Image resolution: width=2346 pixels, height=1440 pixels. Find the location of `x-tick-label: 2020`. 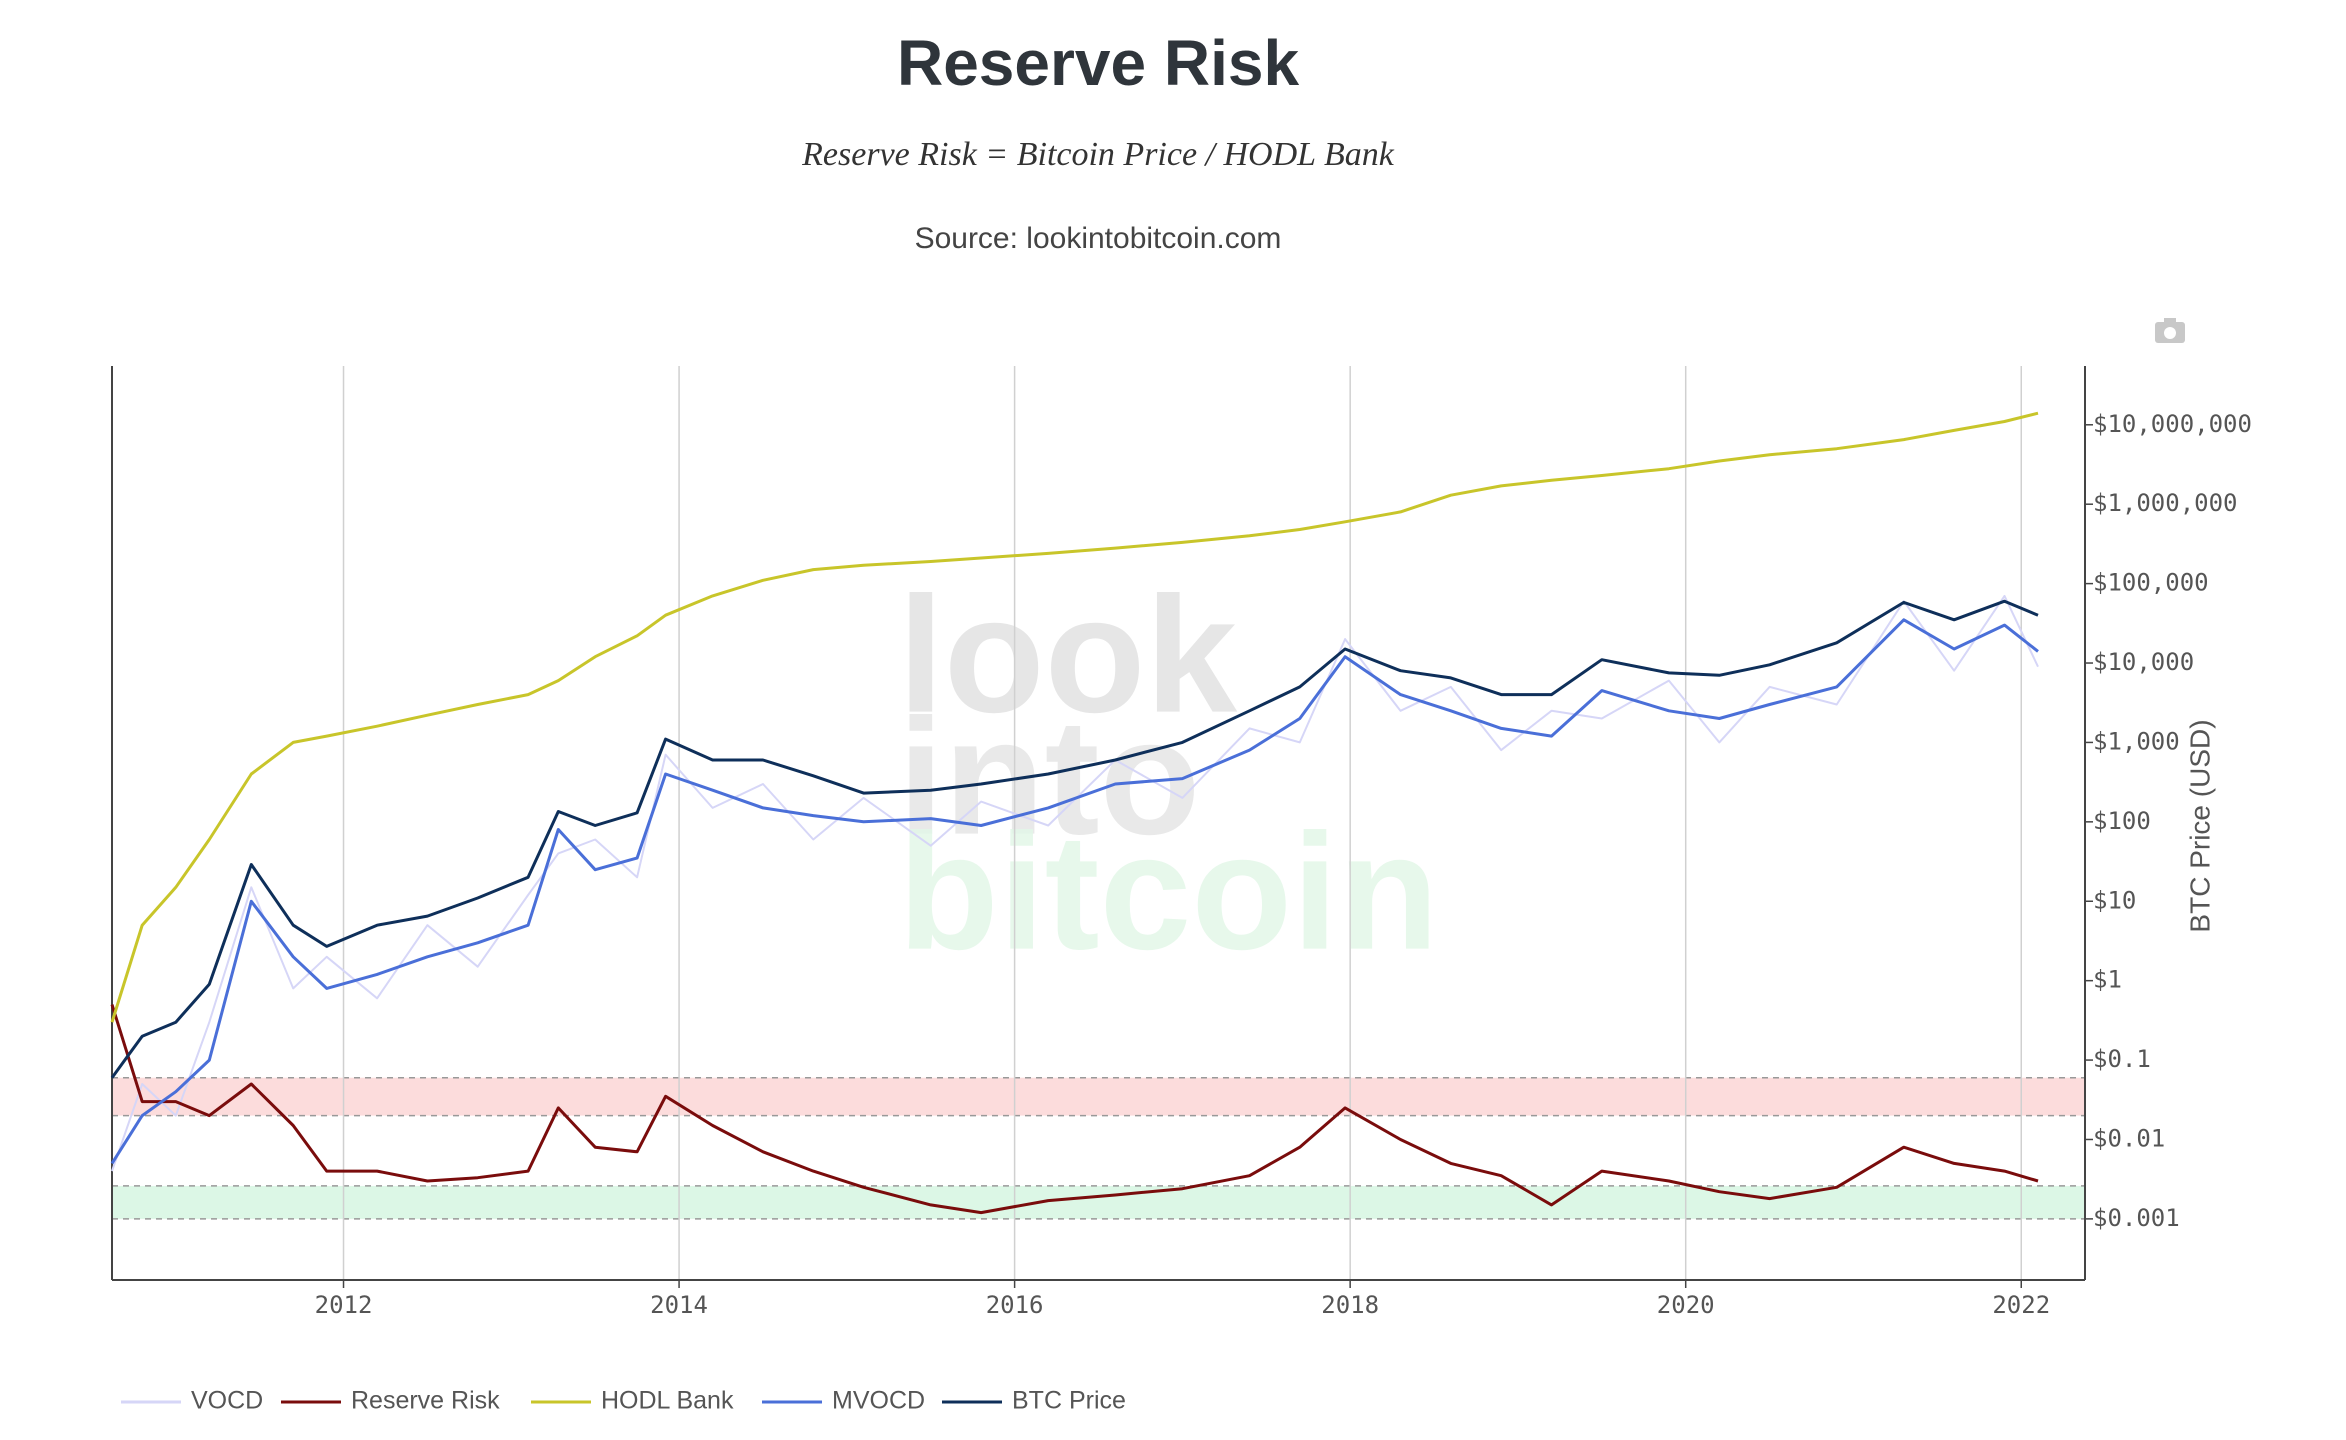

x-tick-label: 2020 is located at coordinates (1686, 1305).